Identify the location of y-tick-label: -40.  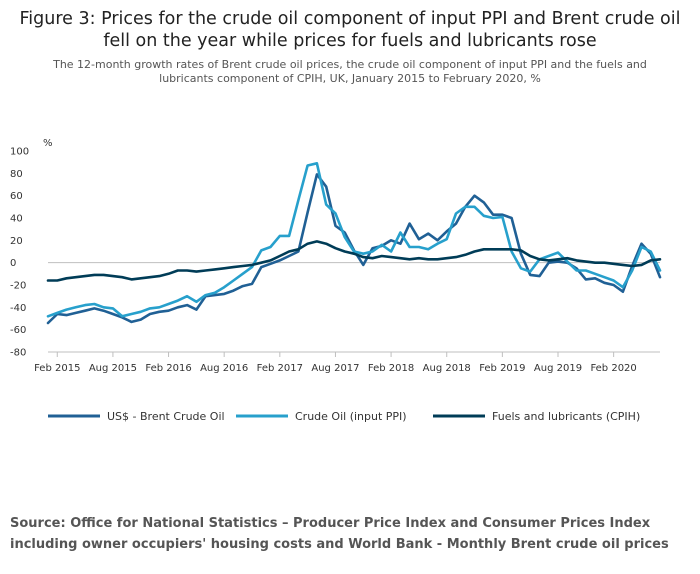
(18, 308).